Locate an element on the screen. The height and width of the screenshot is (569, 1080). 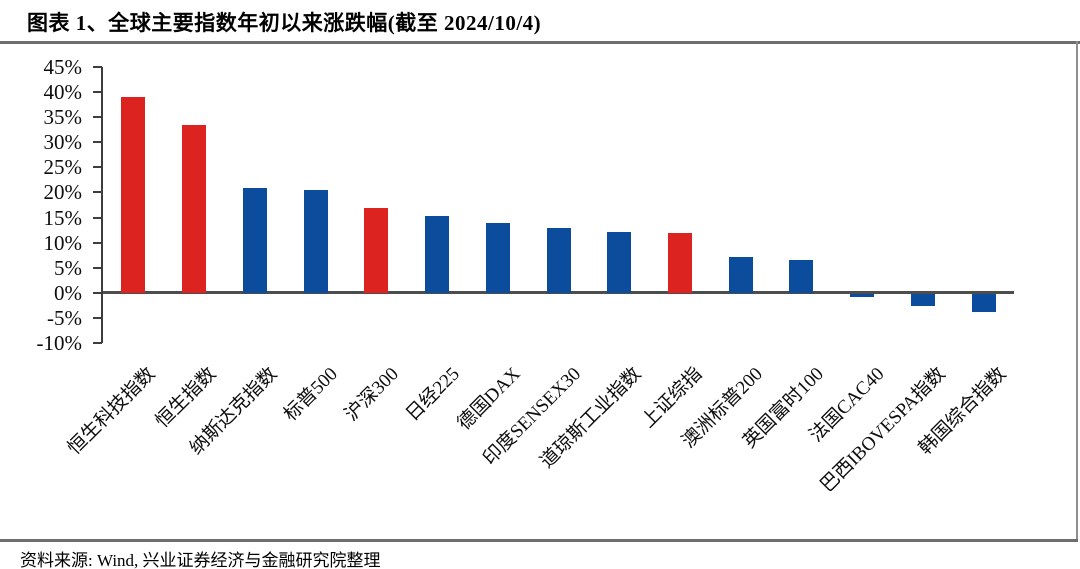
y-tick-label: 5% is located at coordinates (68, 267).